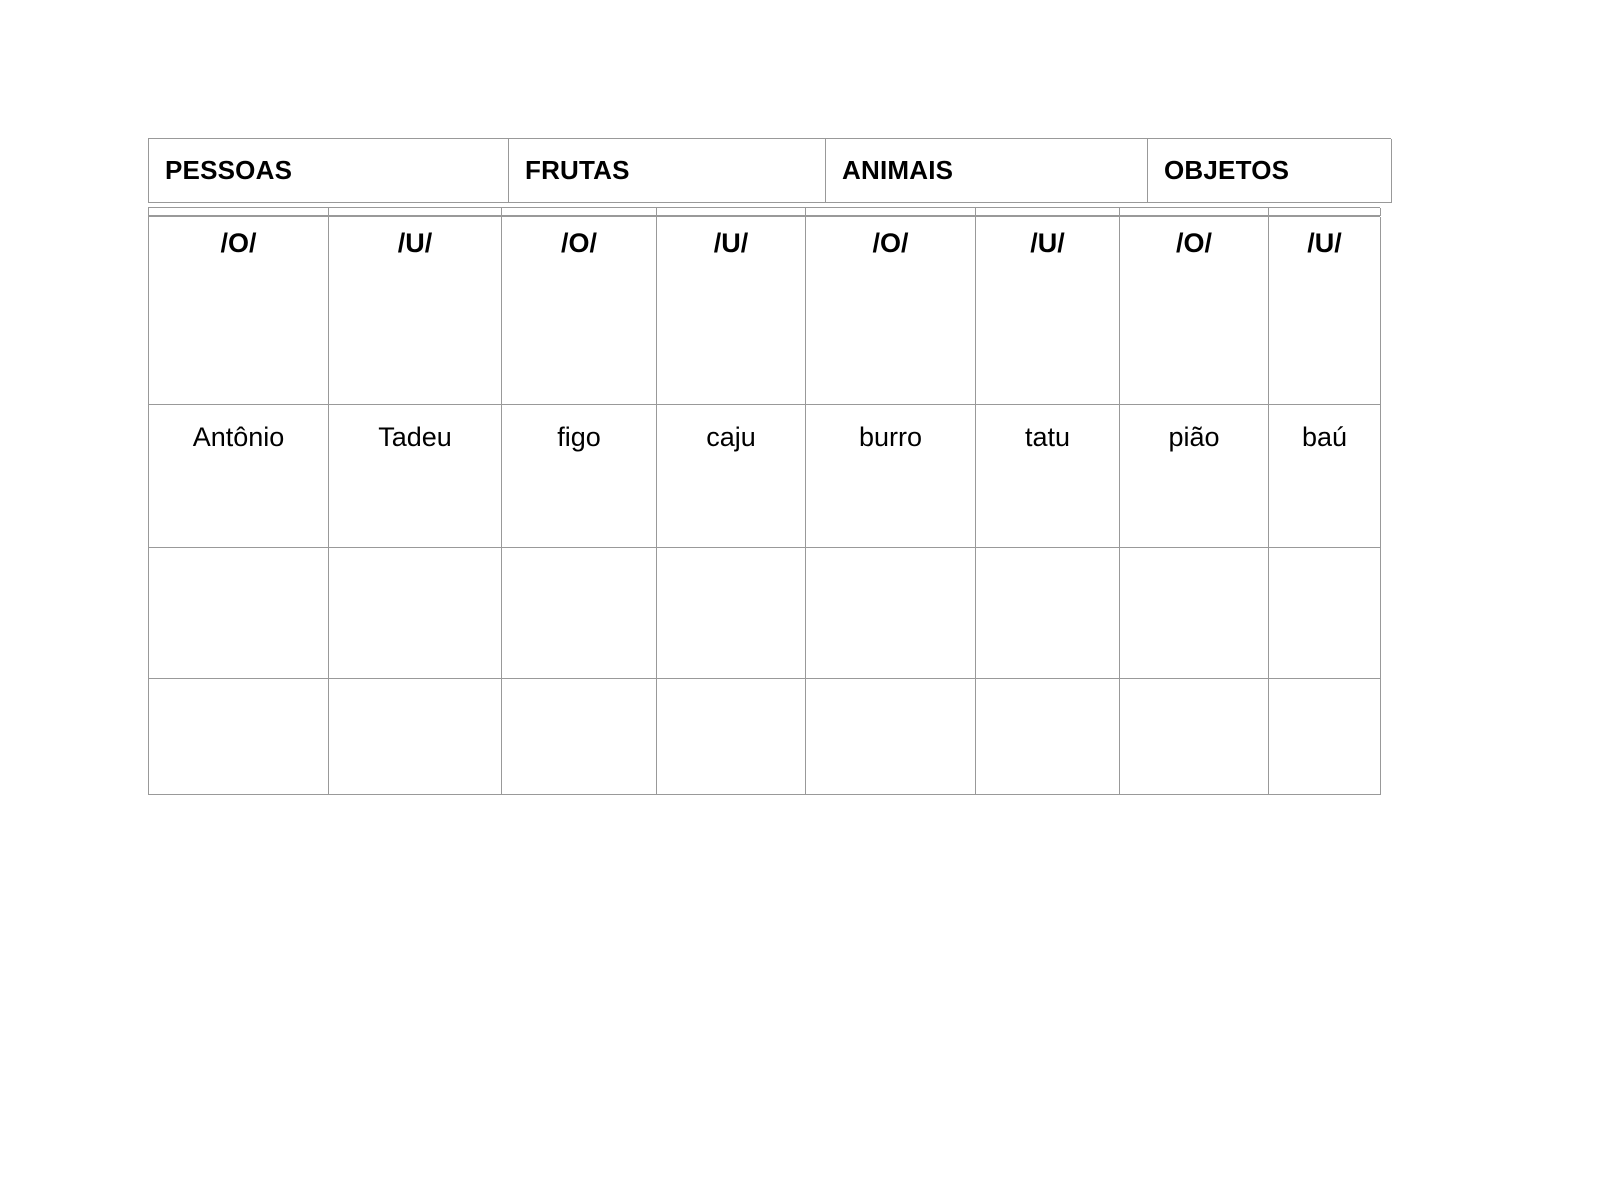 Image resolution: width=1600 pixels, height=1200 pixels. What do you see at coordinates (1048, 311) in the screenshot?
I see `phoneme-header-animais-u: /U/` at bounding box center [1048, 311].